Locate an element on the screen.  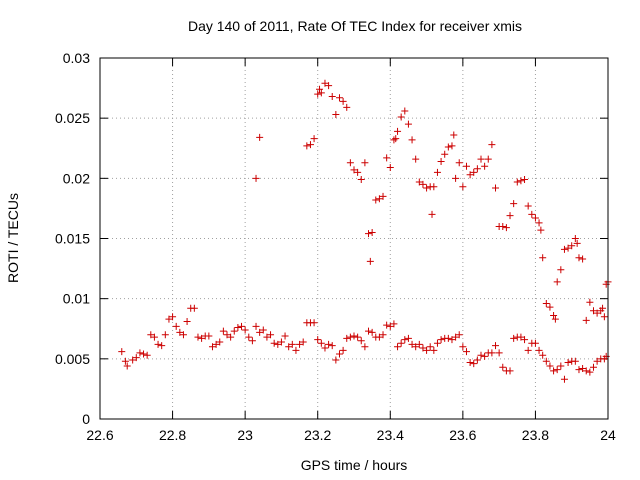
y-tick-label: 0.025 is located at coordinates (72, 118).